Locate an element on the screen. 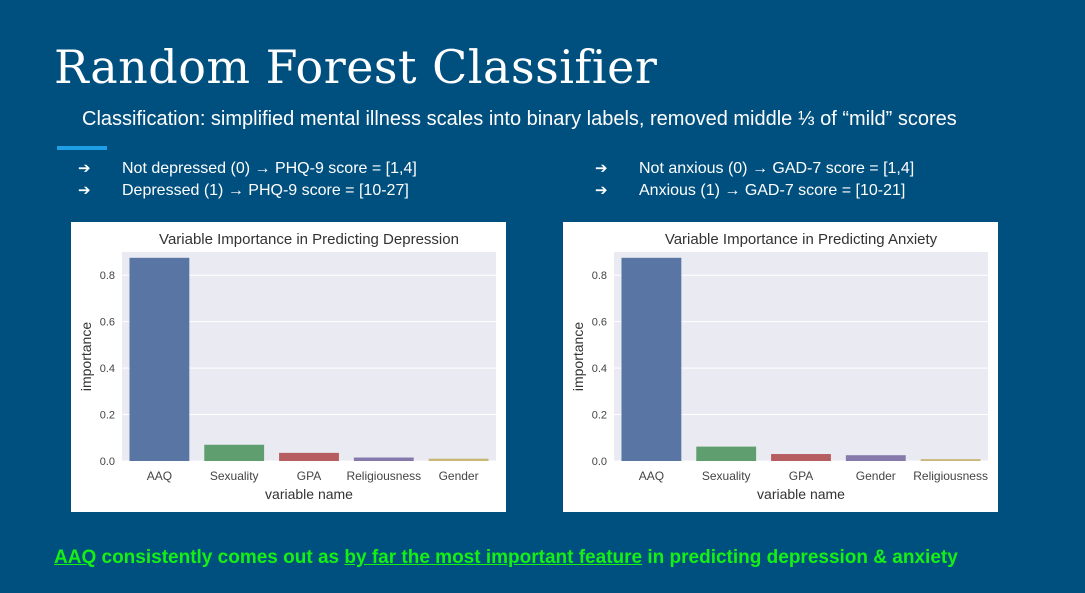 This screenshot has height=593, width=1085. bullet-item: ➔ Anxious (1) → GAD-7 score = [10-21] is located at coordinates (754, 191).